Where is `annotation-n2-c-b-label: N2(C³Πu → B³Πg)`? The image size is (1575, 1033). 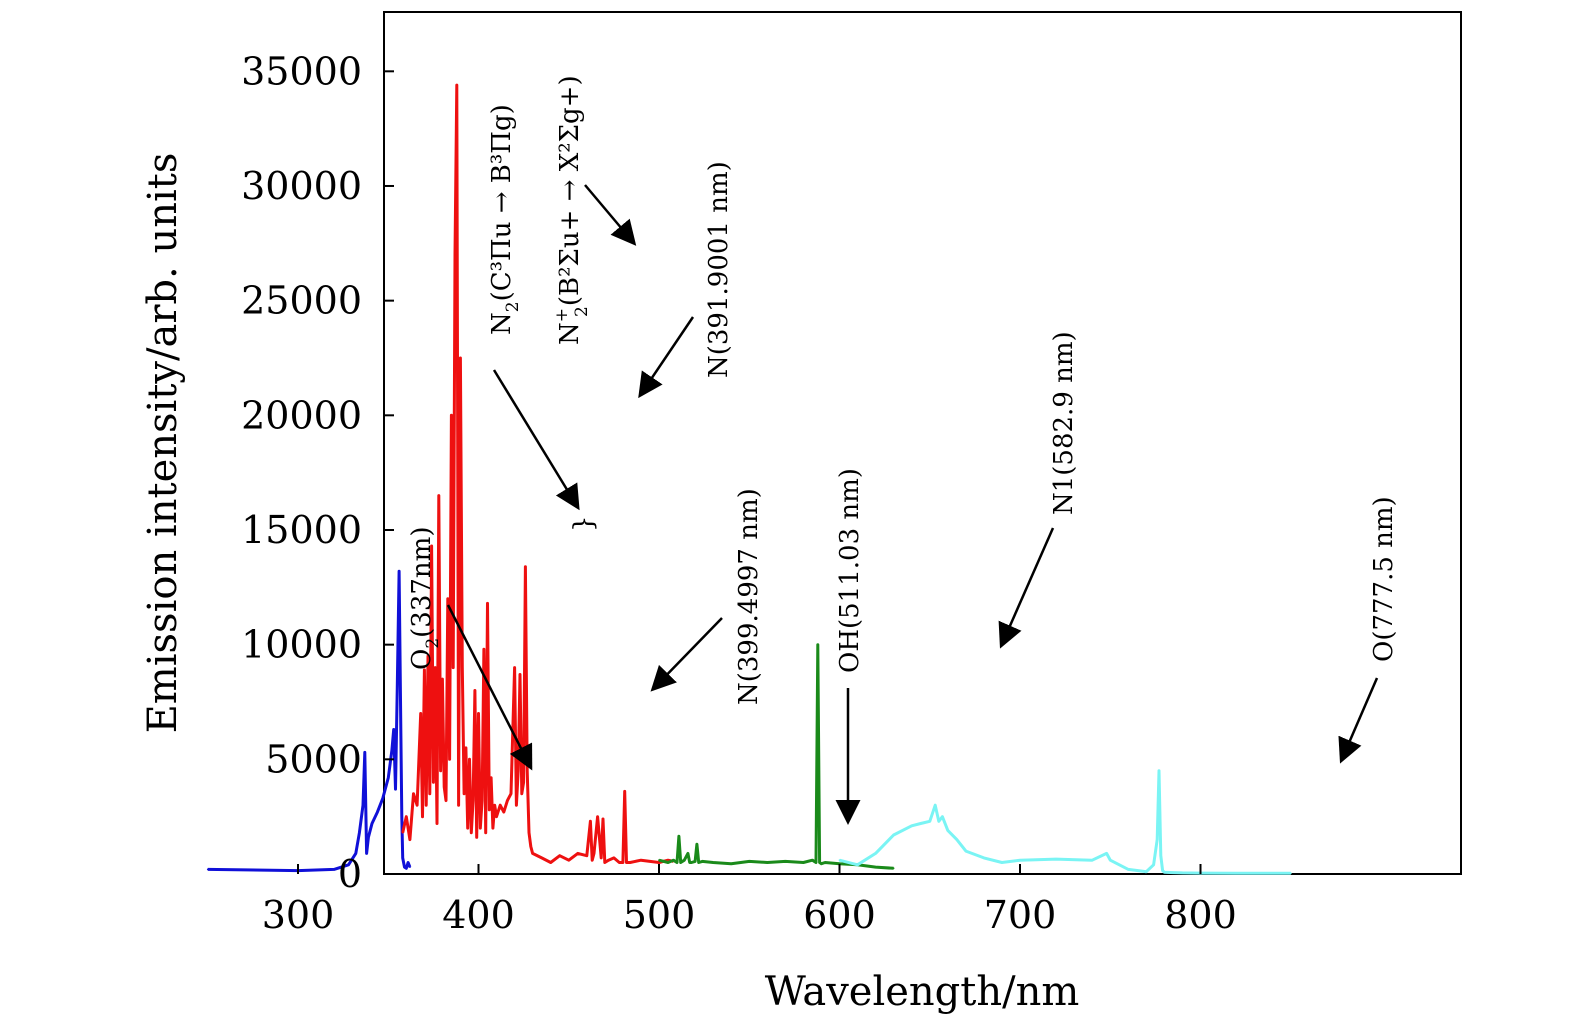
annotation-n2-c-b-label: N2(C³Πu → B³Πg) is located at coordinates (505, 219).